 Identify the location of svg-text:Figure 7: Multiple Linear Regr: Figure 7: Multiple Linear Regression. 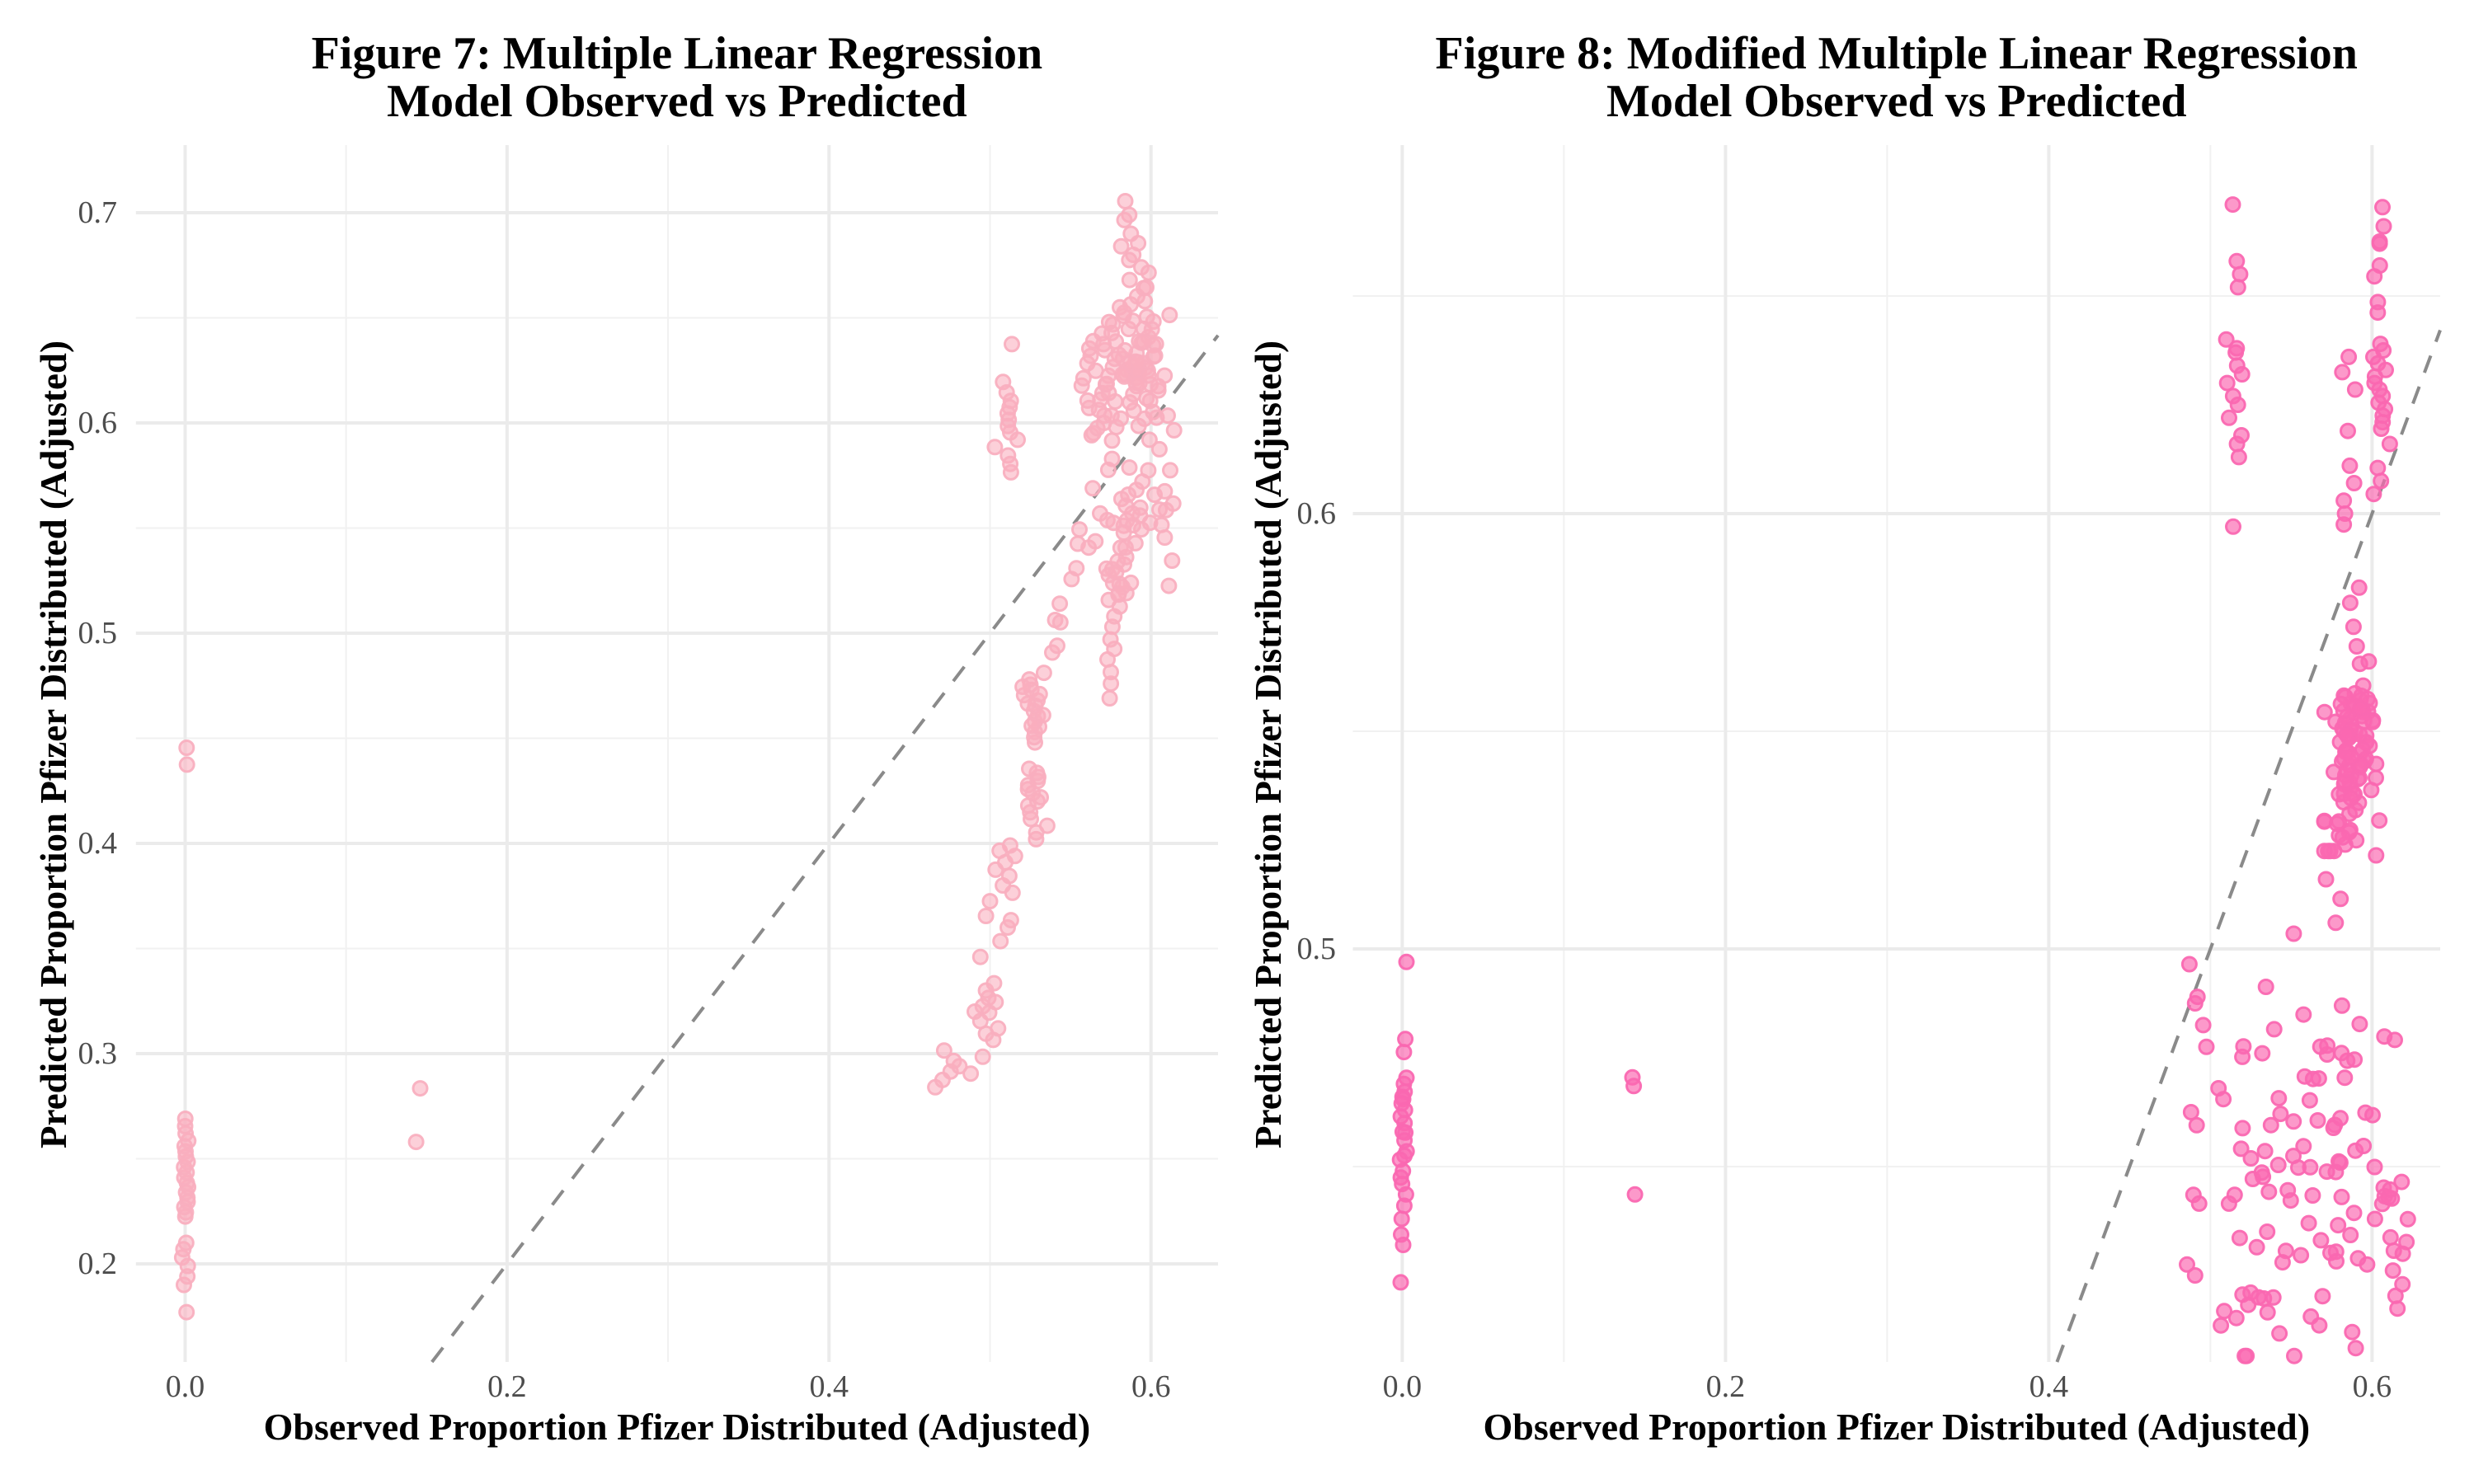
(677, 54).